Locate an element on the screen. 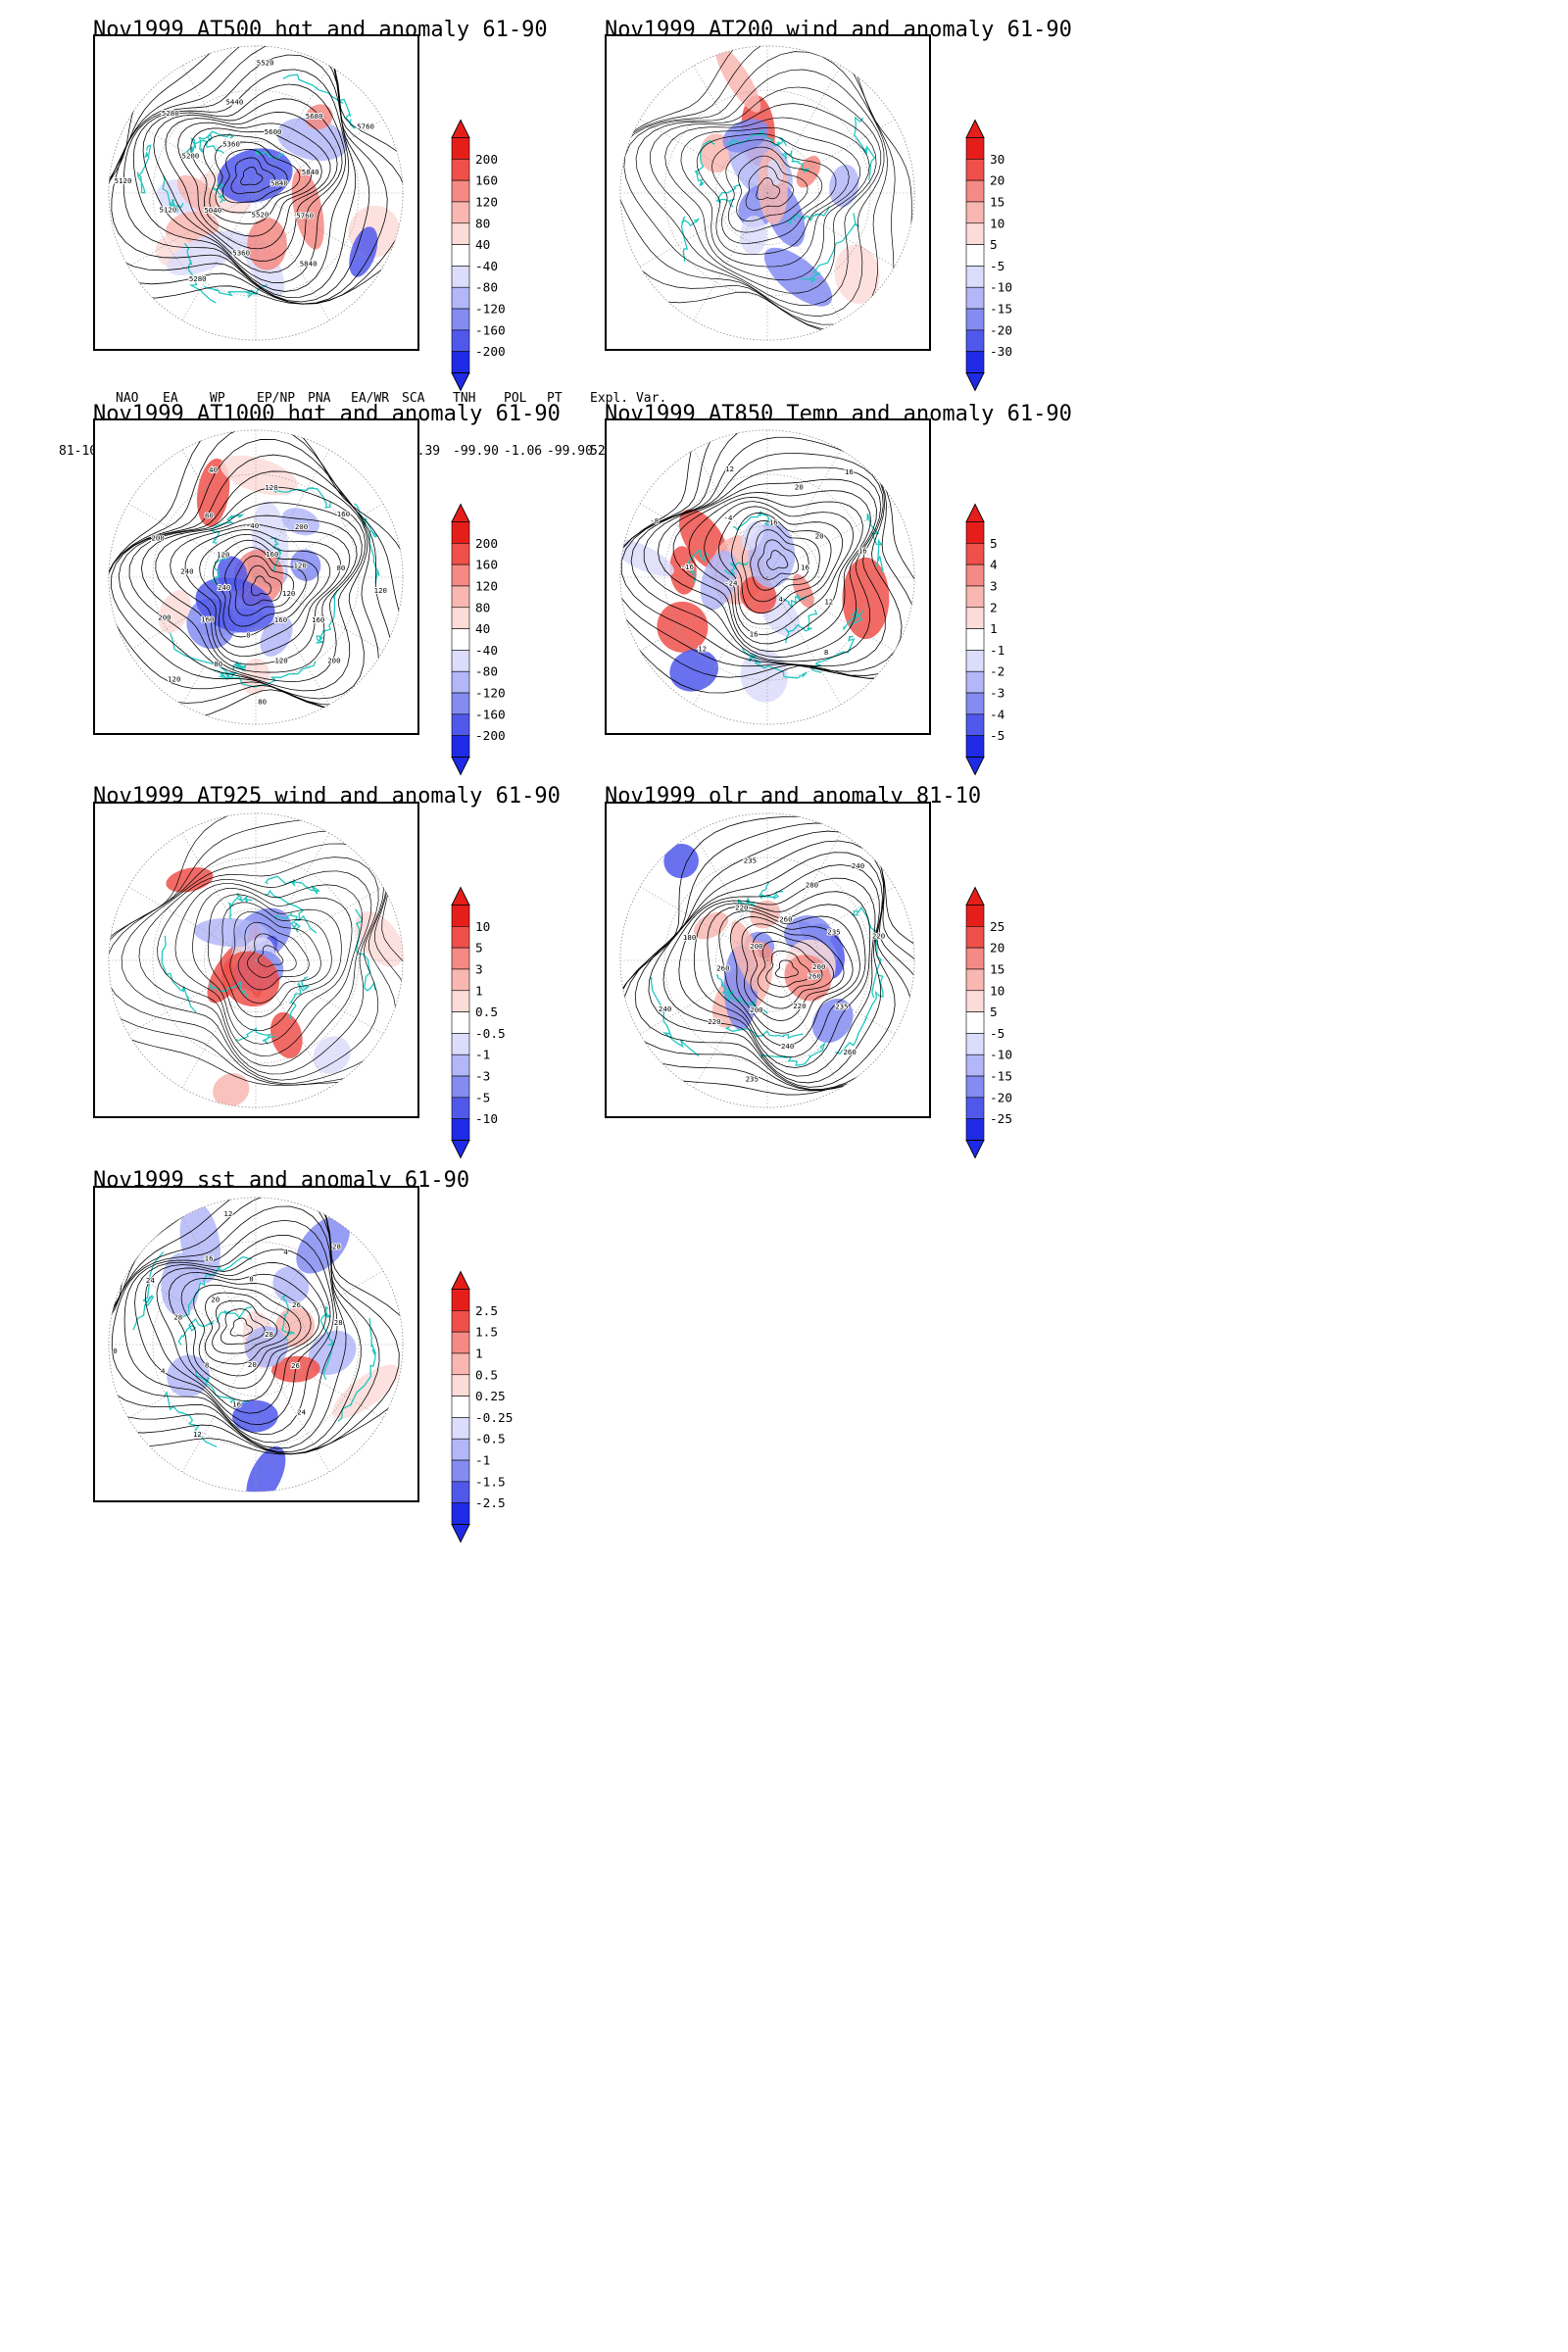 The height and width of the screenshot is (2352, 1568). contour-label: 280 is located at coordinates (812, 885).